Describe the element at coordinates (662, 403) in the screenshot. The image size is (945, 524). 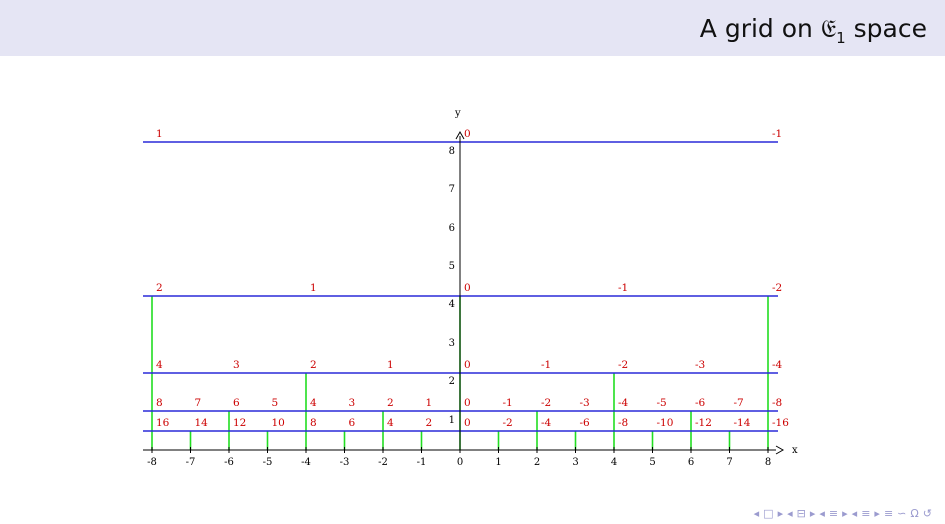
I see `cell-label: -5` at that location.